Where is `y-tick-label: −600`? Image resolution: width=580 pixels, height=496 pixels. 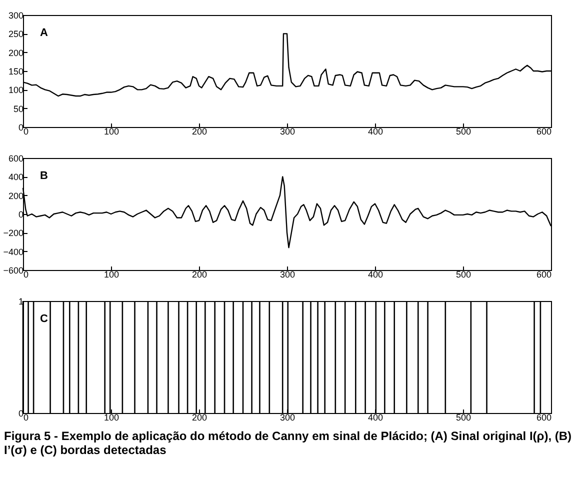 y-tick-label: −600 is located at coordinates (13, 271).